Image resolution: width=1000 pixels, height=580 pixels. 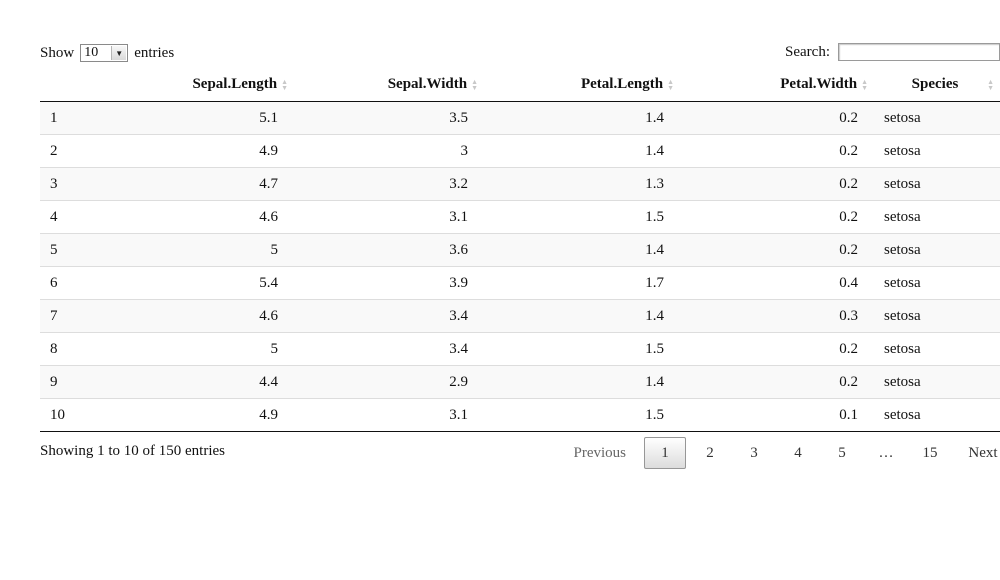 I want to click on table-row: 7 4.6 3.4 1.4 0.3 setosa, so click(x=520, y=316).